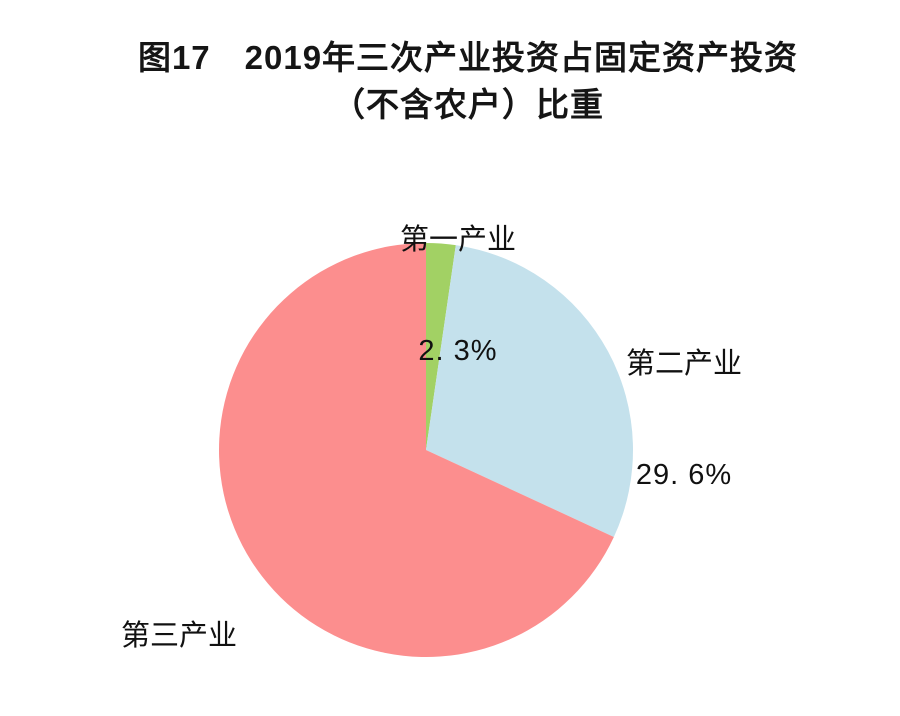  Describe the element at coordinates (684, 475) in the screenshot. I see `slice-label-secondary-value: 29. 6%` at that location.